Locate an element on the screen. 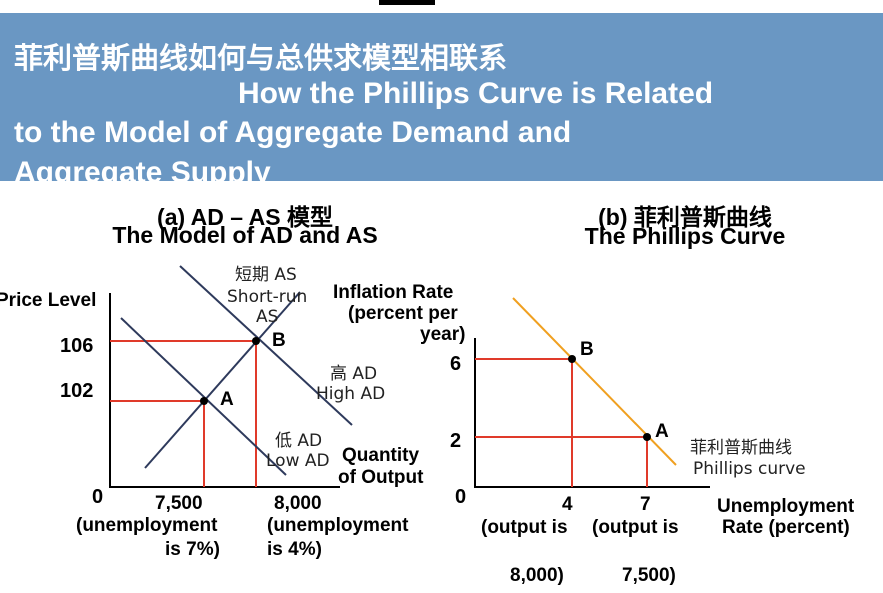 The width and height of the screenshot is (883, 593). panel-b-y-label-line2: (percent per is located at coordinates (403, 313).